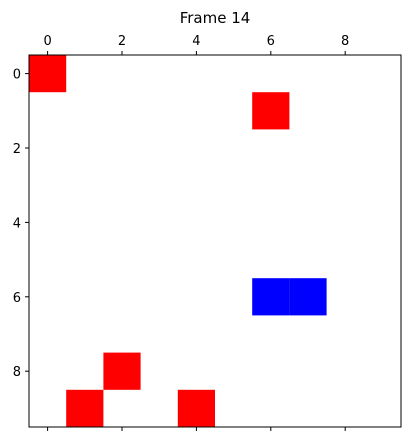 The height and width of the screenshot is (442, 410). What do you see at coordinates (308, 297) in the screenshot?
I see `cell-r6-c7` at bounding box center [308, 297].